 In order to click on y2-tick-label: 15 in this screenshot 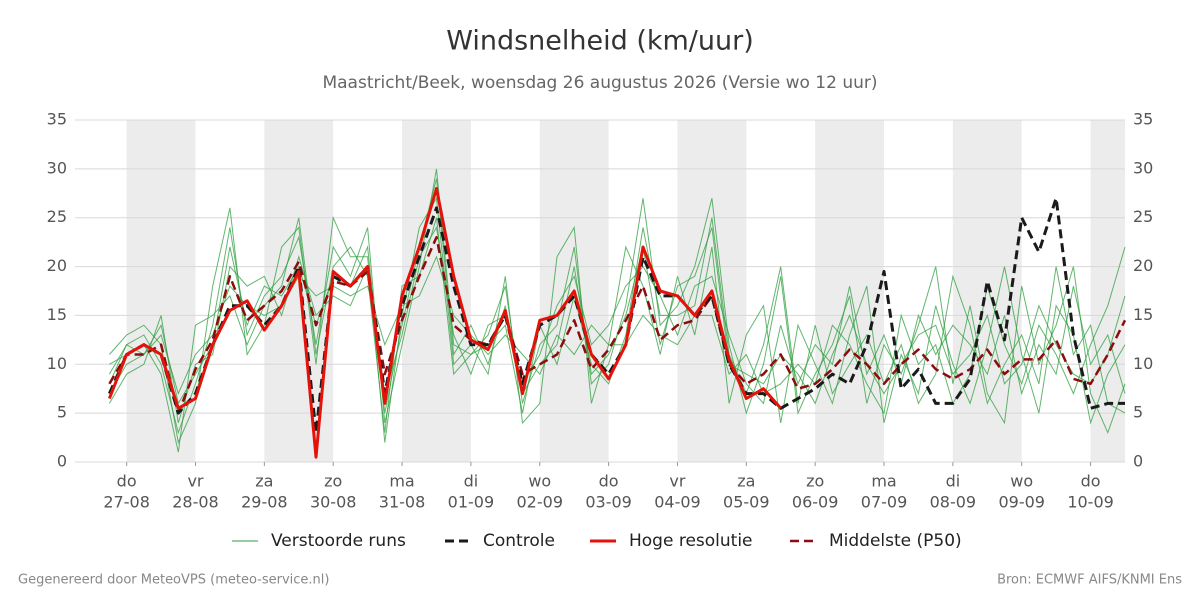, I will do `click(1143, 314)`.